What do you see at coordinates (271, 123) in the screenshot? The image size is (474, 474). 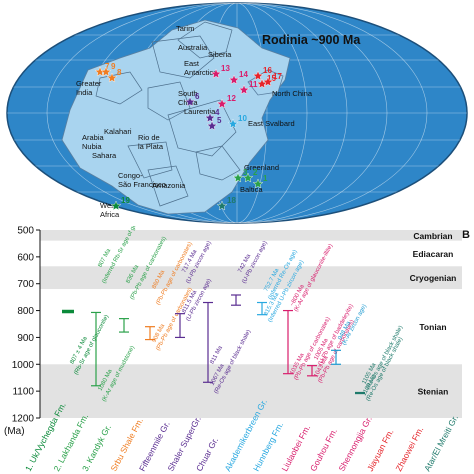 I see `craton-label-east-svalbard: East Svalbard` at bounding box center [271, 123].